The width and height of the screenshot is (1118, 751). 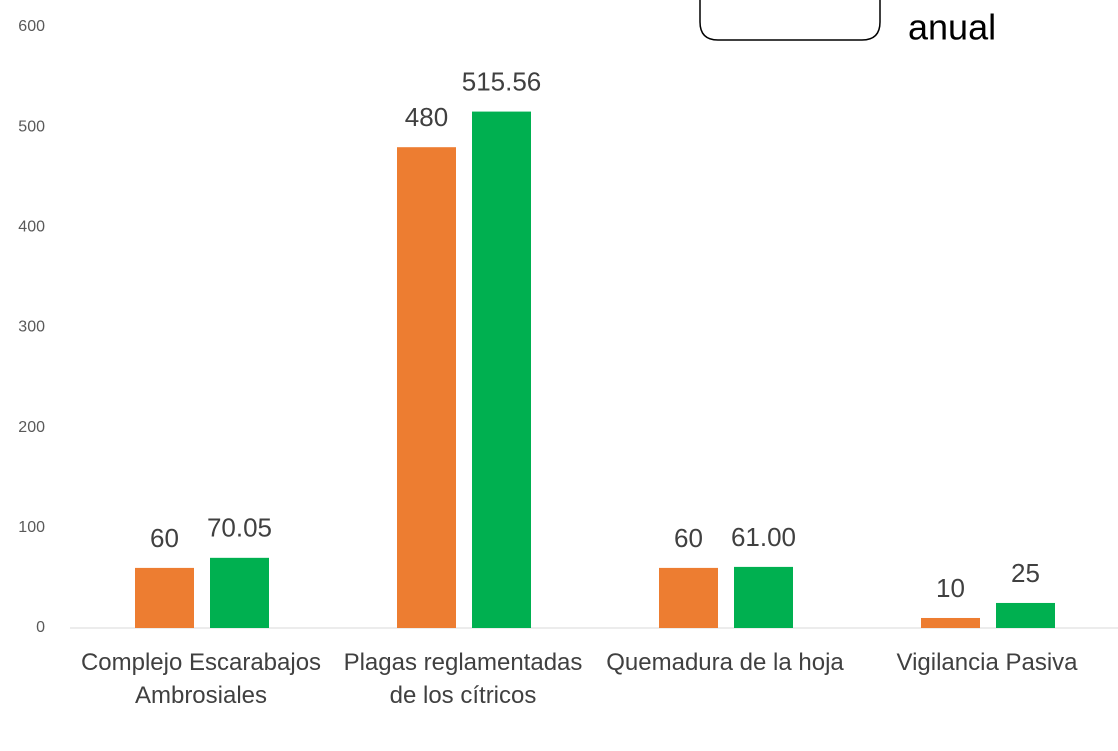 I want to click on value-label: 70.05, so click(x=239, y=528).